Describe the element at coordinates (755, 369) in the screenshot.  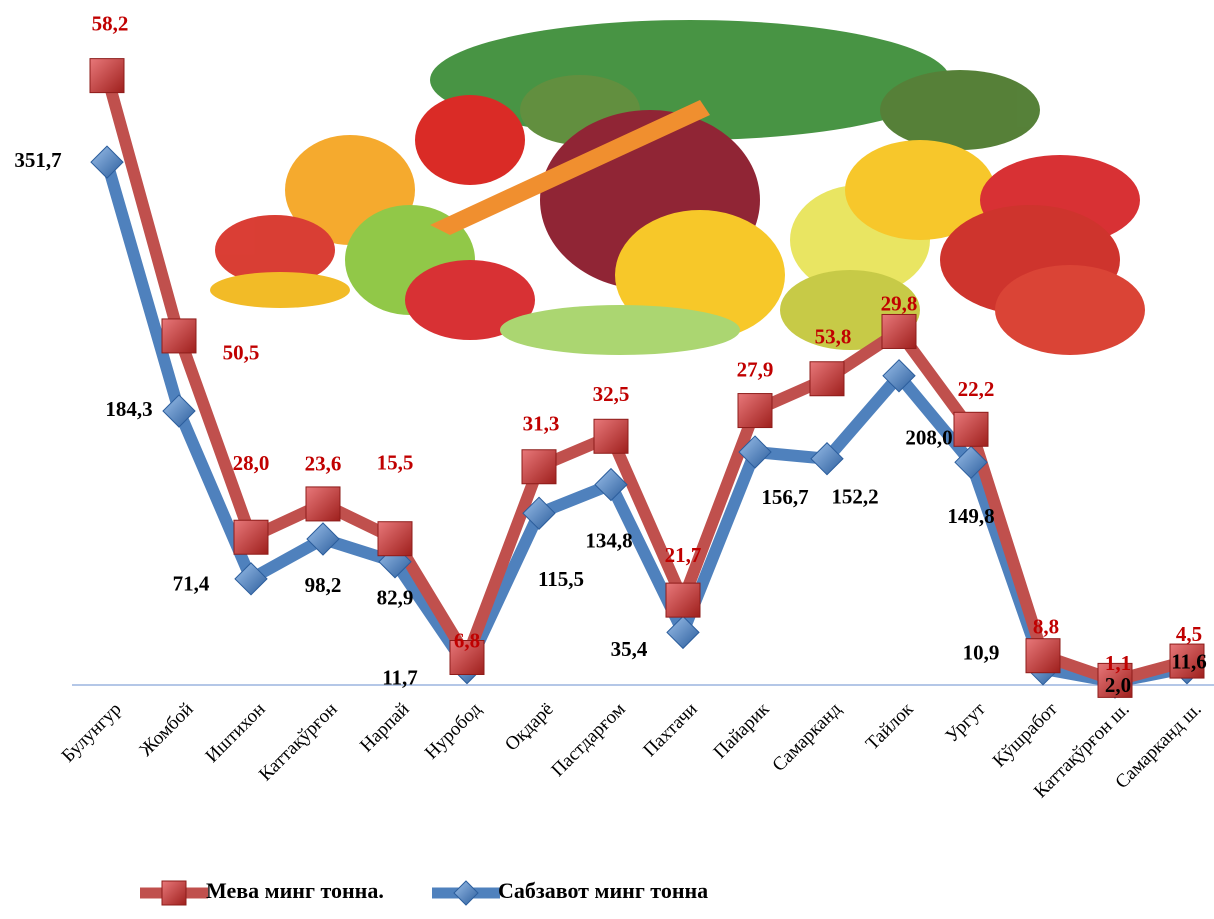
I see `data-label: 27,9` at that location.